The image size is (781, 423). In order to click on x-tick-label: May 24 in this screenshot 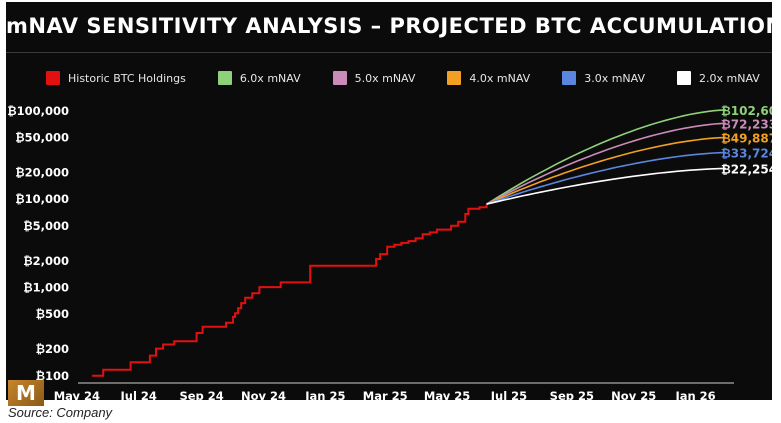, I will do `click(77, 394)`.